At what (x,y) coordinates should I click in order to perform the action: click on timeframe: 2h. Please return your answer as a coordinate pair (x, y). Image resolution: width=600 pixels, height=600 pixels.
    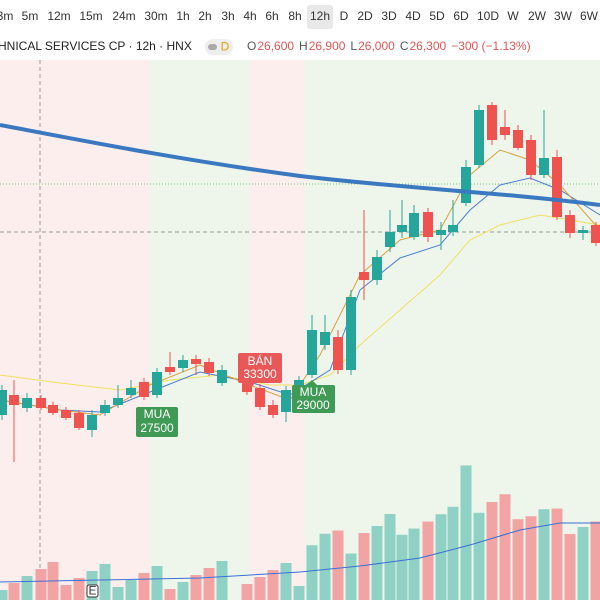
    Looking at the image, I should click on (204, 16).